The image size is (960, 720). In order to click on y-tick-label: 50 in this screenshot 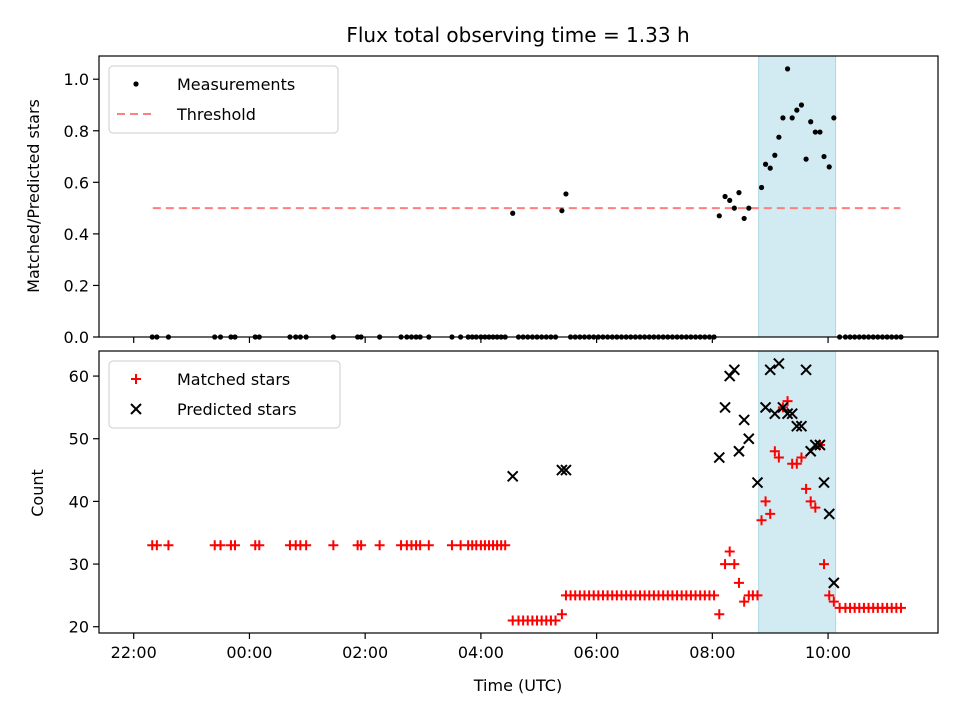, I will do `click(79, 439)`.